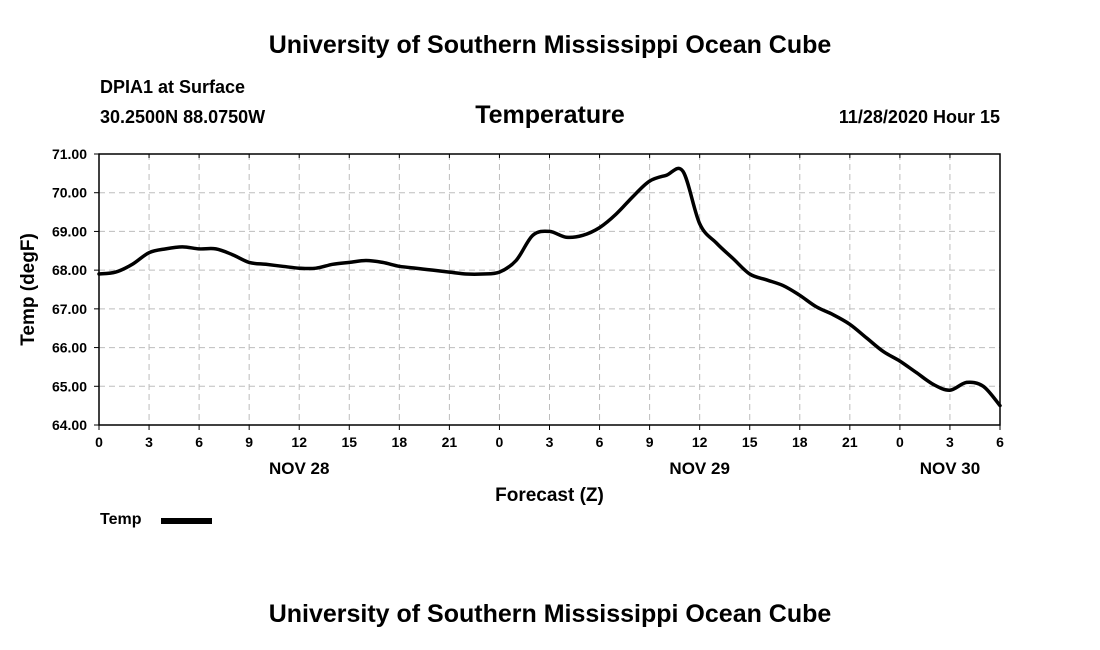 The width and height of the screenshot is (1100, 650). What do you see at coordinates (69, 193) in the screenshot?
I see `y-tick-label: 70.00` at bounding box center [69, 193].